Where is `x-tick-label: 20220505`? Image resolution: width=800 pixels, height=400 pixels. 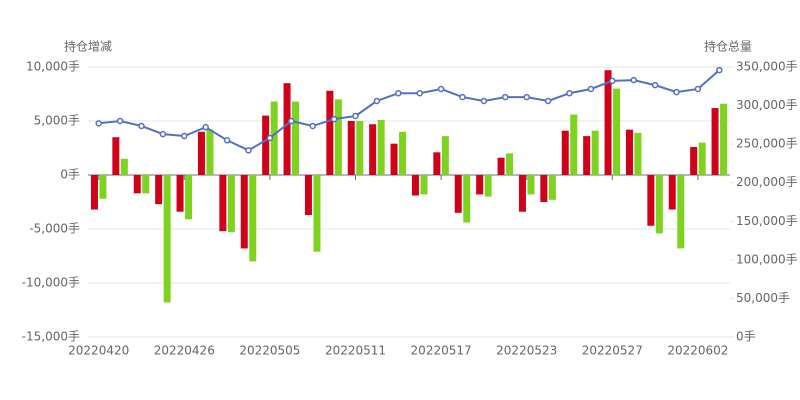
x-tick-label: 20220505 is located at coordinates (269, 351).